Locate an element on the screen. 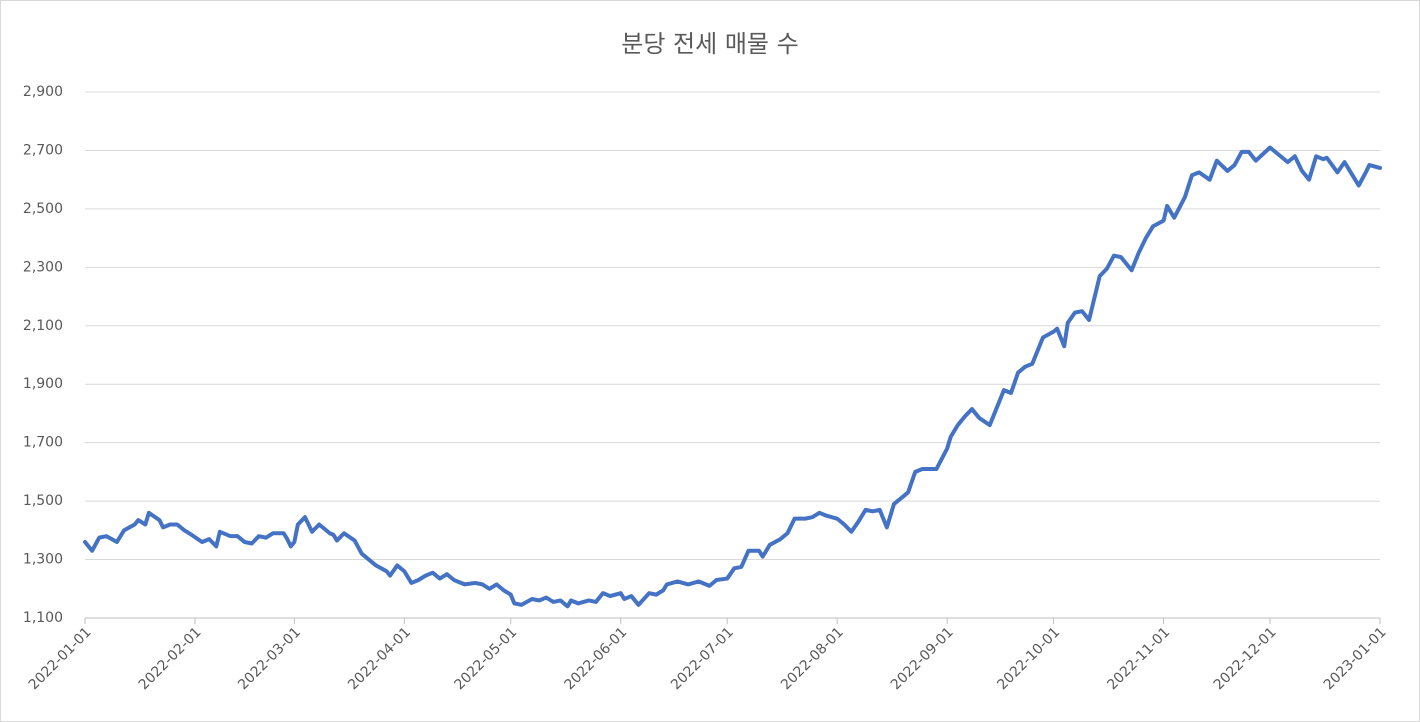  y-tick-label: 1,900 is located at coordinates (43, 384).